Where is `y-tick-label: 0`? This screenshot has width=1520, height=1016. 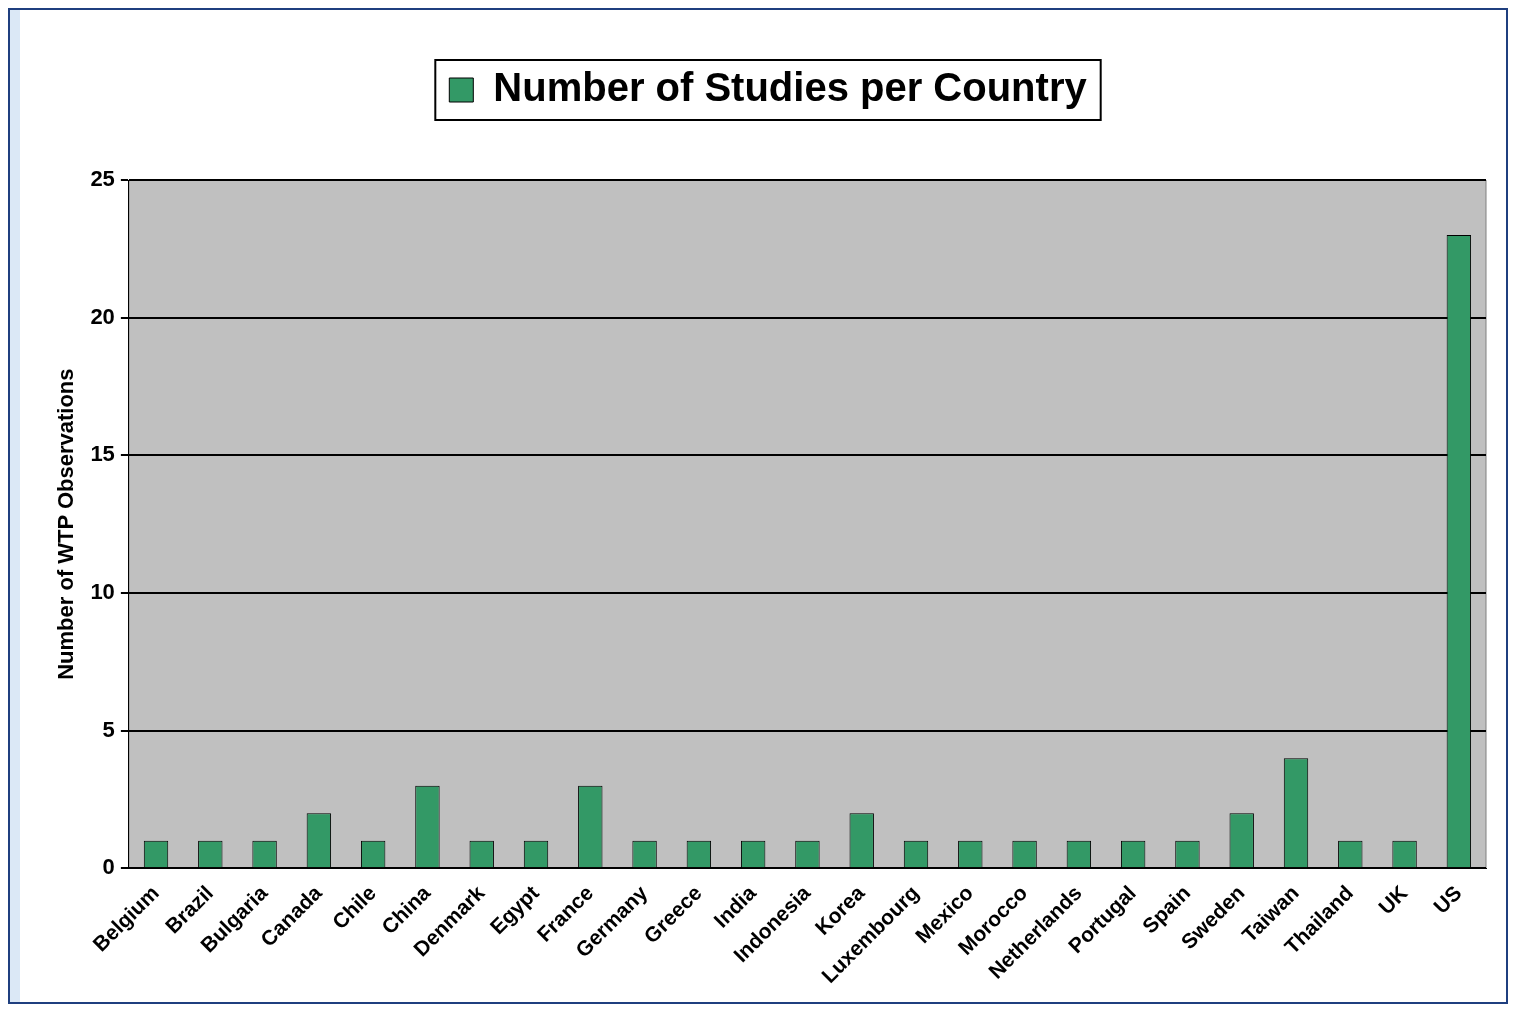
y-tick-label: 0 is located at coordinates (108, 867).